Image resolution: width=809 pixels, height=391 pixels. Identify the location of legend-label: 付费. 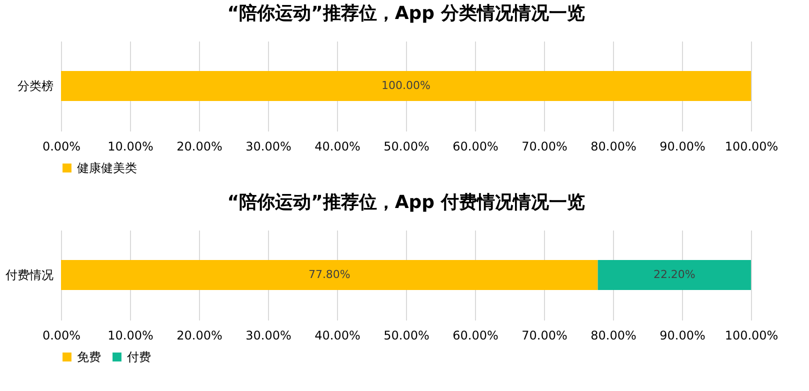
(138, 357).